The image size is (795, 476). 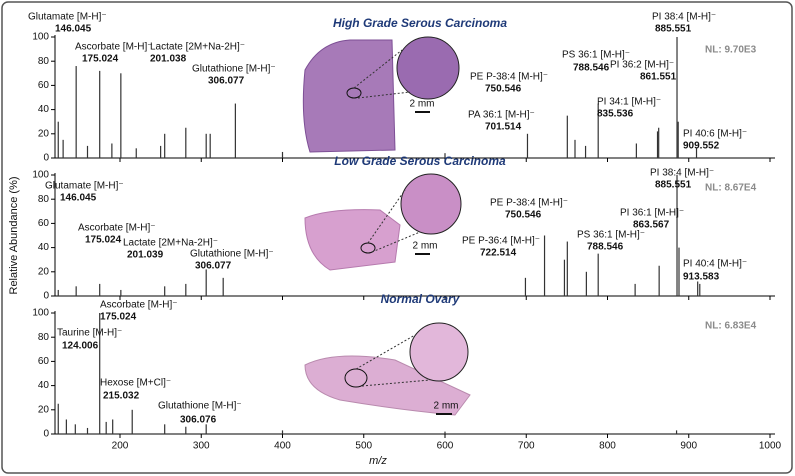 What do you see at coordinates (445, 446) in the screenshot?
I see `x-tick-label: 600` at bounding box center [445, 446].